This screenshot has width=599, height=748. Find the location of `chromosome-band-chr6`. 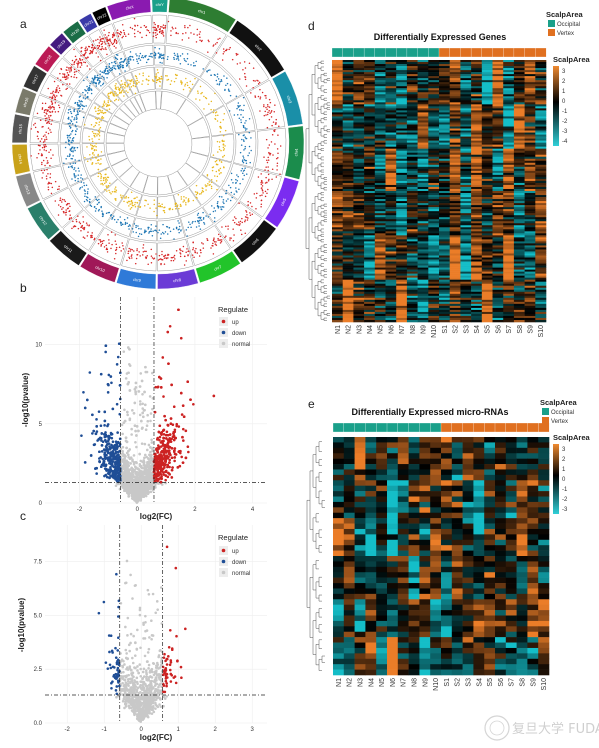

chromosome-band-chr6 is located at coordinates (254, 241).